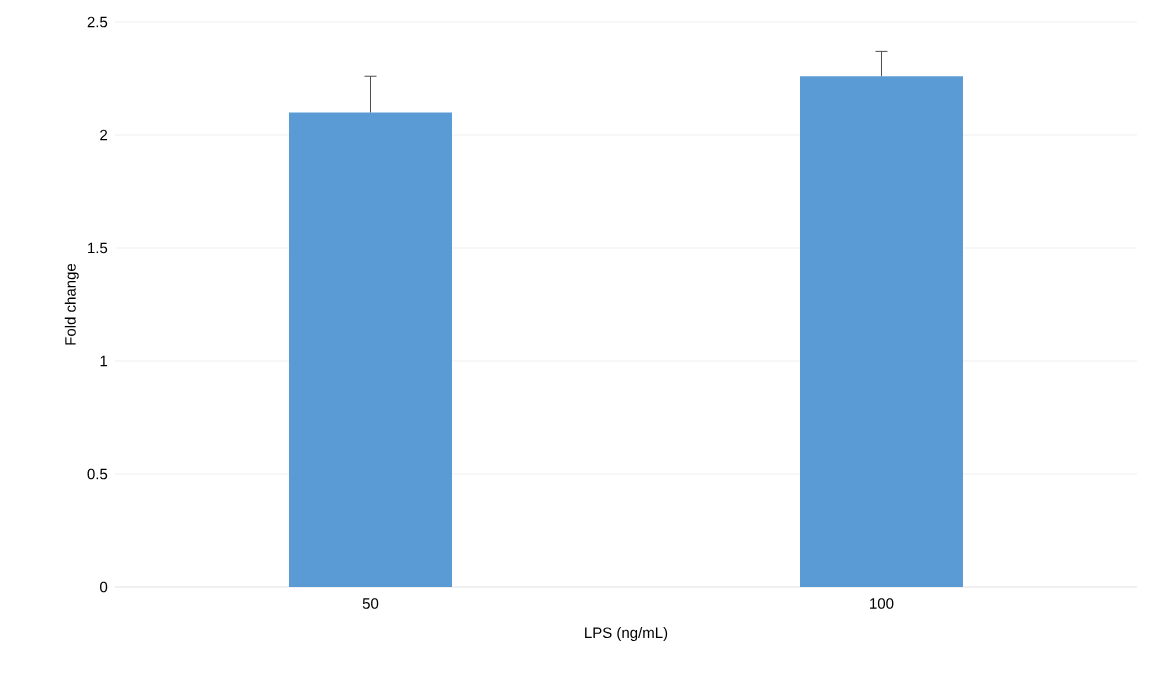 This screenshot has height=673, width=1157. What do you see at coordinates (97, 22) in the screenshot?
I see `y-tick-label: 2.5` at bounding box center [97, 22].